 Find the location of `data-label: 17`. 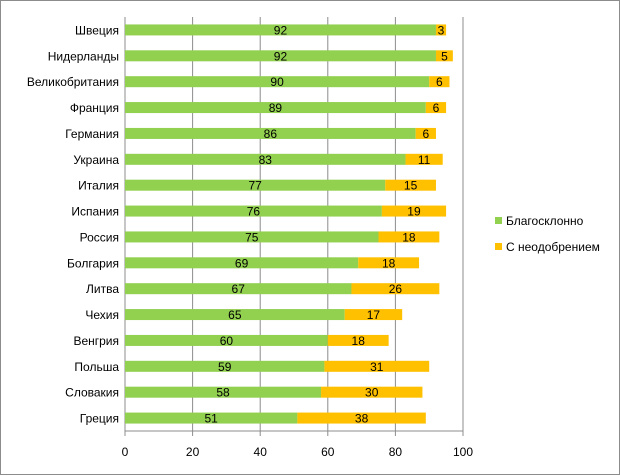

data-label: 17 is located at coordinates (374, 315).